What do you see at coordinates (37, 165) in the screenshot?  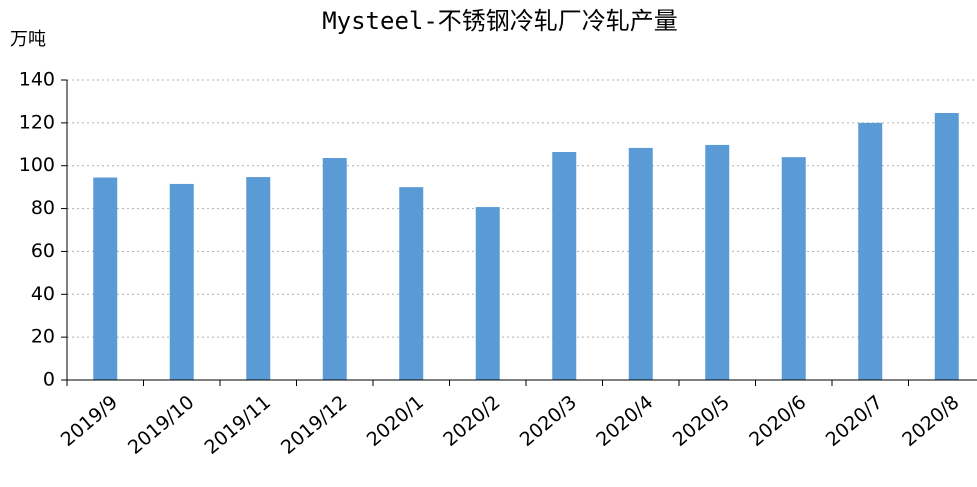 I see `y-tick-label: 100` at bounding box center [37, 165].